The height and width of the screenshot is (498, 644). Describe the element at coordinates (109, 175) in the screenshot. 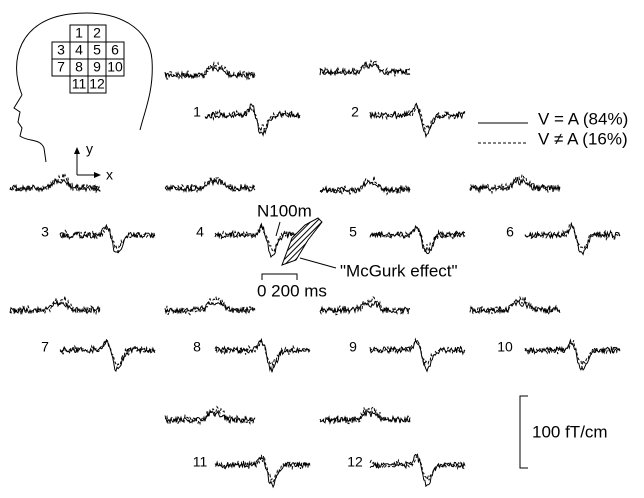

I see `x-label: x` at that location.